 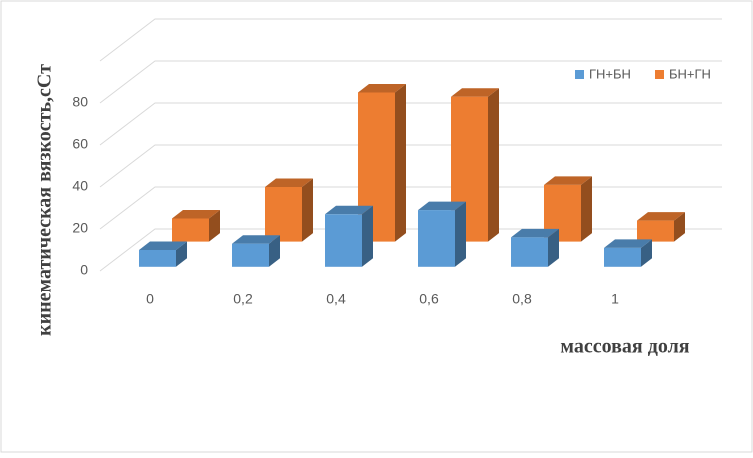 What do you see at coordinates (80, 186) in the screenshot?
I see `y-tick-label: 40` at bounding box center [80, 186].